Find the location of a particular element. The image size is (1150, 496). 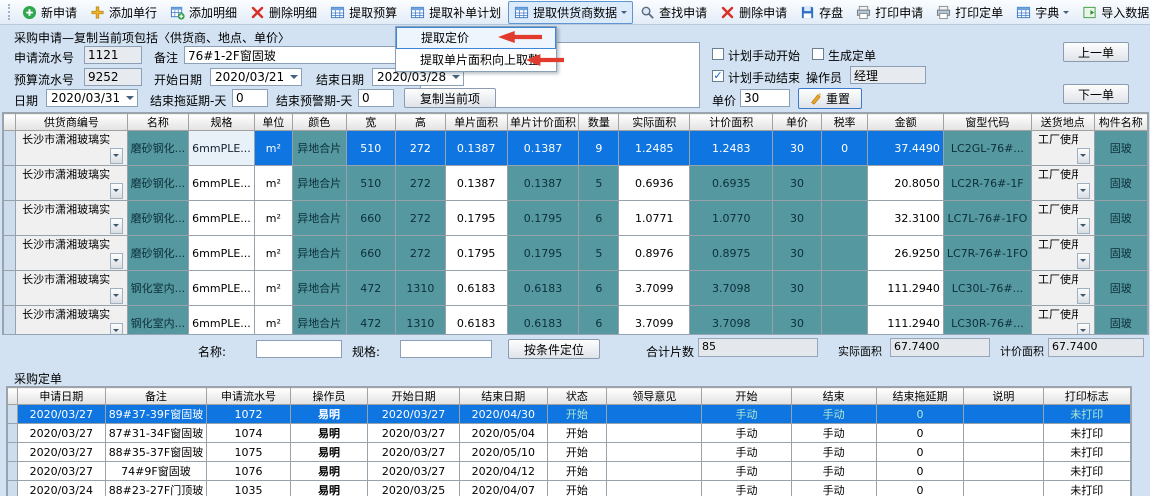

table-cell: 1.0771 is located at coordinates (654, 218).